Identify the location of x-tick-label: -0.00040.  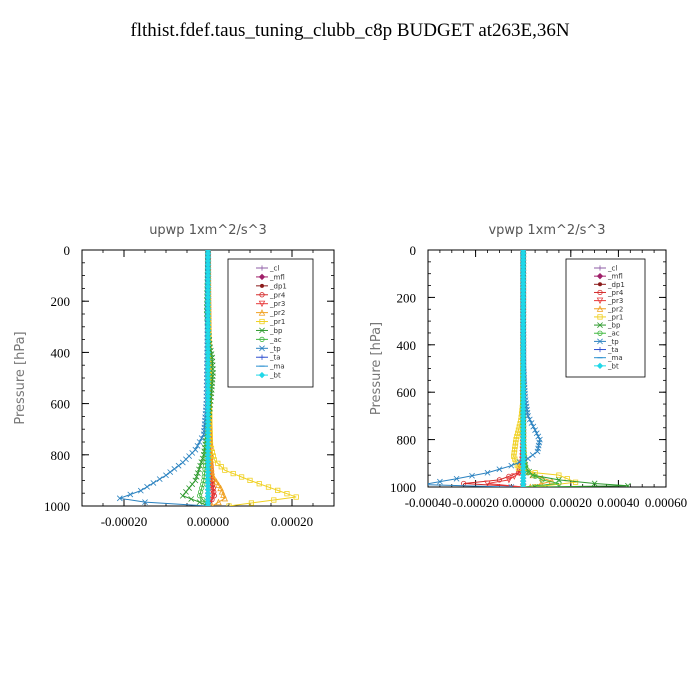
(428, 502).